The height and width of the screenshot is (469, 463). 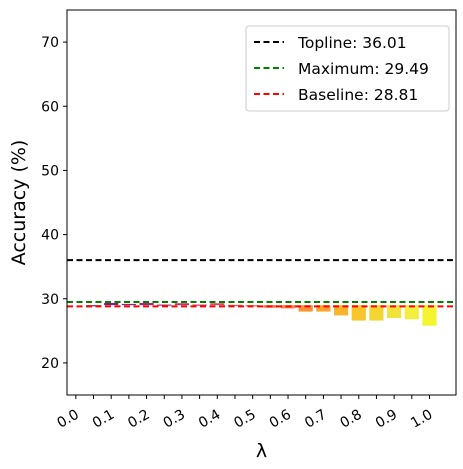 What do you see at coordinates (19, 203) in the screenshot?
I see `y-axis-label: Accuracy (%)` at bounding box center [19, 203].